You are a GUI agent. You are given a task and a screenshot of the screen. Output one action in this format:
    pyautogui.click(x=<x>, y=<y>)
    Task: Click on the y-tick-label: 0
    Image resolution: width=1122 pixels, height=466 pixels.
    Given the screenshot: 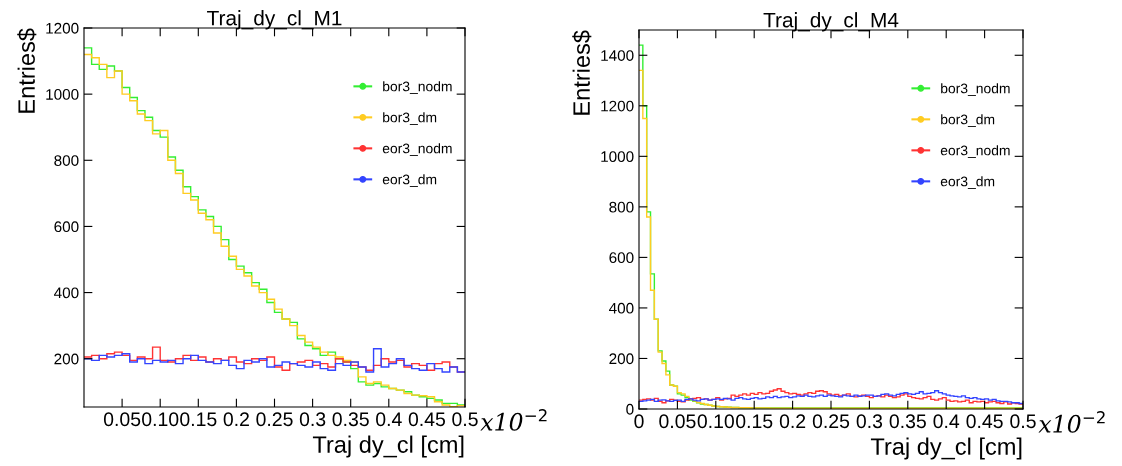 What is the action you would take?
    pyautogui.click(x=630, y=409)
    